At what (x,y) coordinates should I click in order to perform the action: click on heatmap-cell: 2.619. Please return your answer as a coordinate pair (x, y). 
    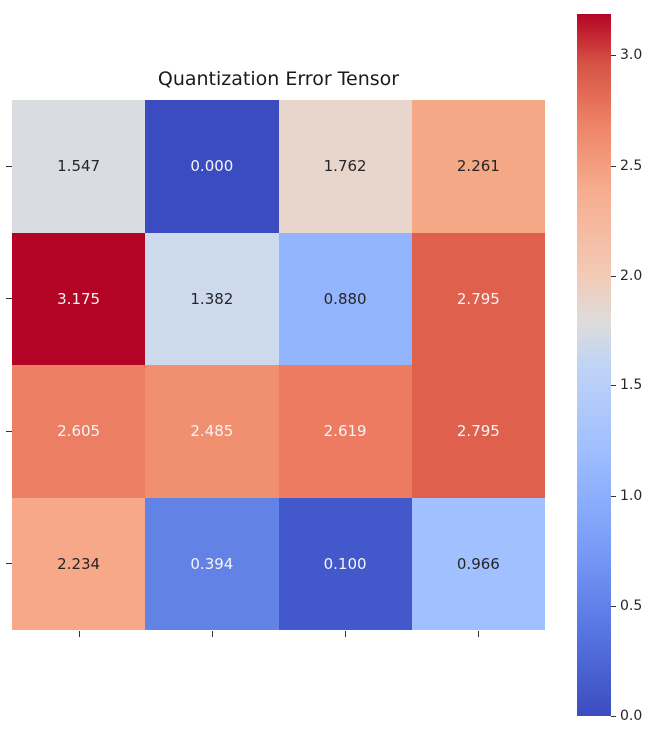
    Looking at the image, I should click on (345, 431).